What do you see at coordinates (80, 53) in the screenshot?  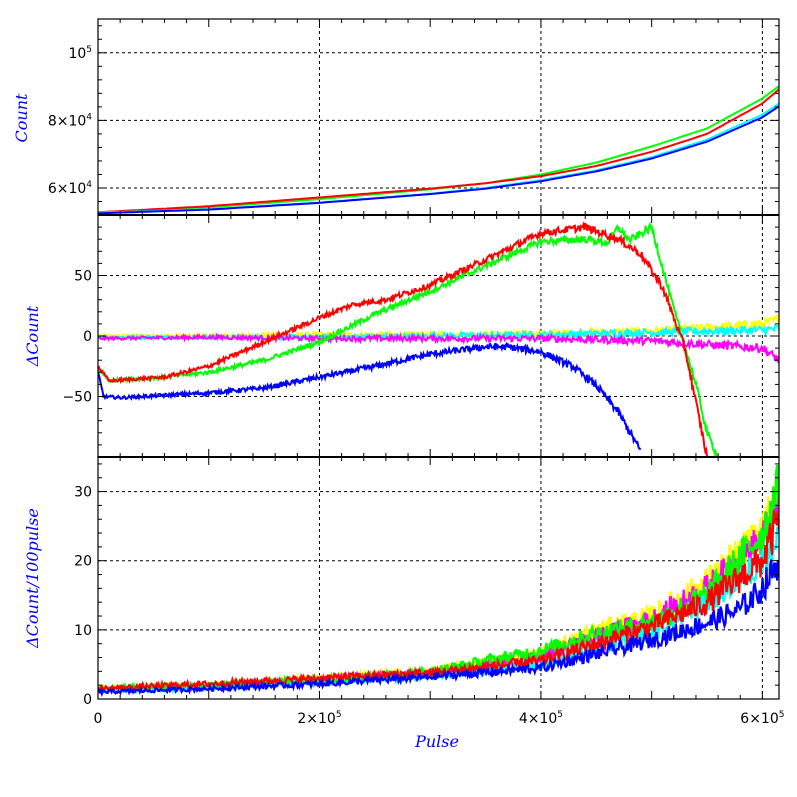 I see `y-tick-label: 105` at bounding box center [80, 53].